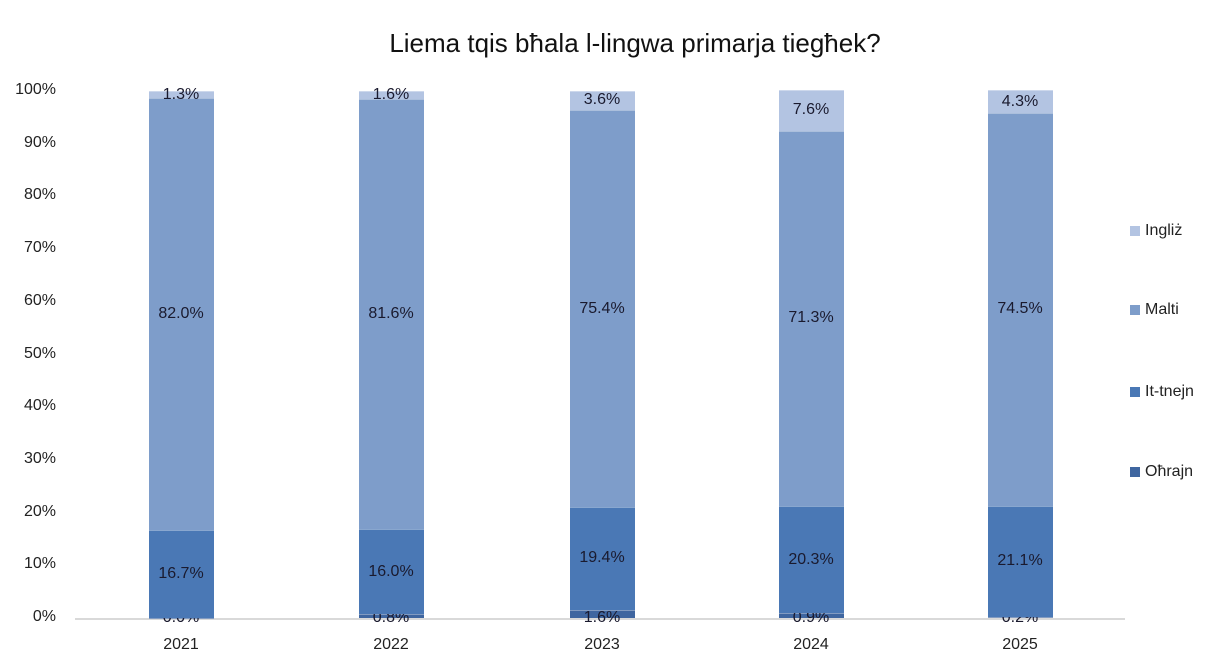 The width and height of the screenshot is (1226, 664). Describe the element at coordinates (39, 142) in the screenshot. I see `y-tick-label: 90%` at that location.